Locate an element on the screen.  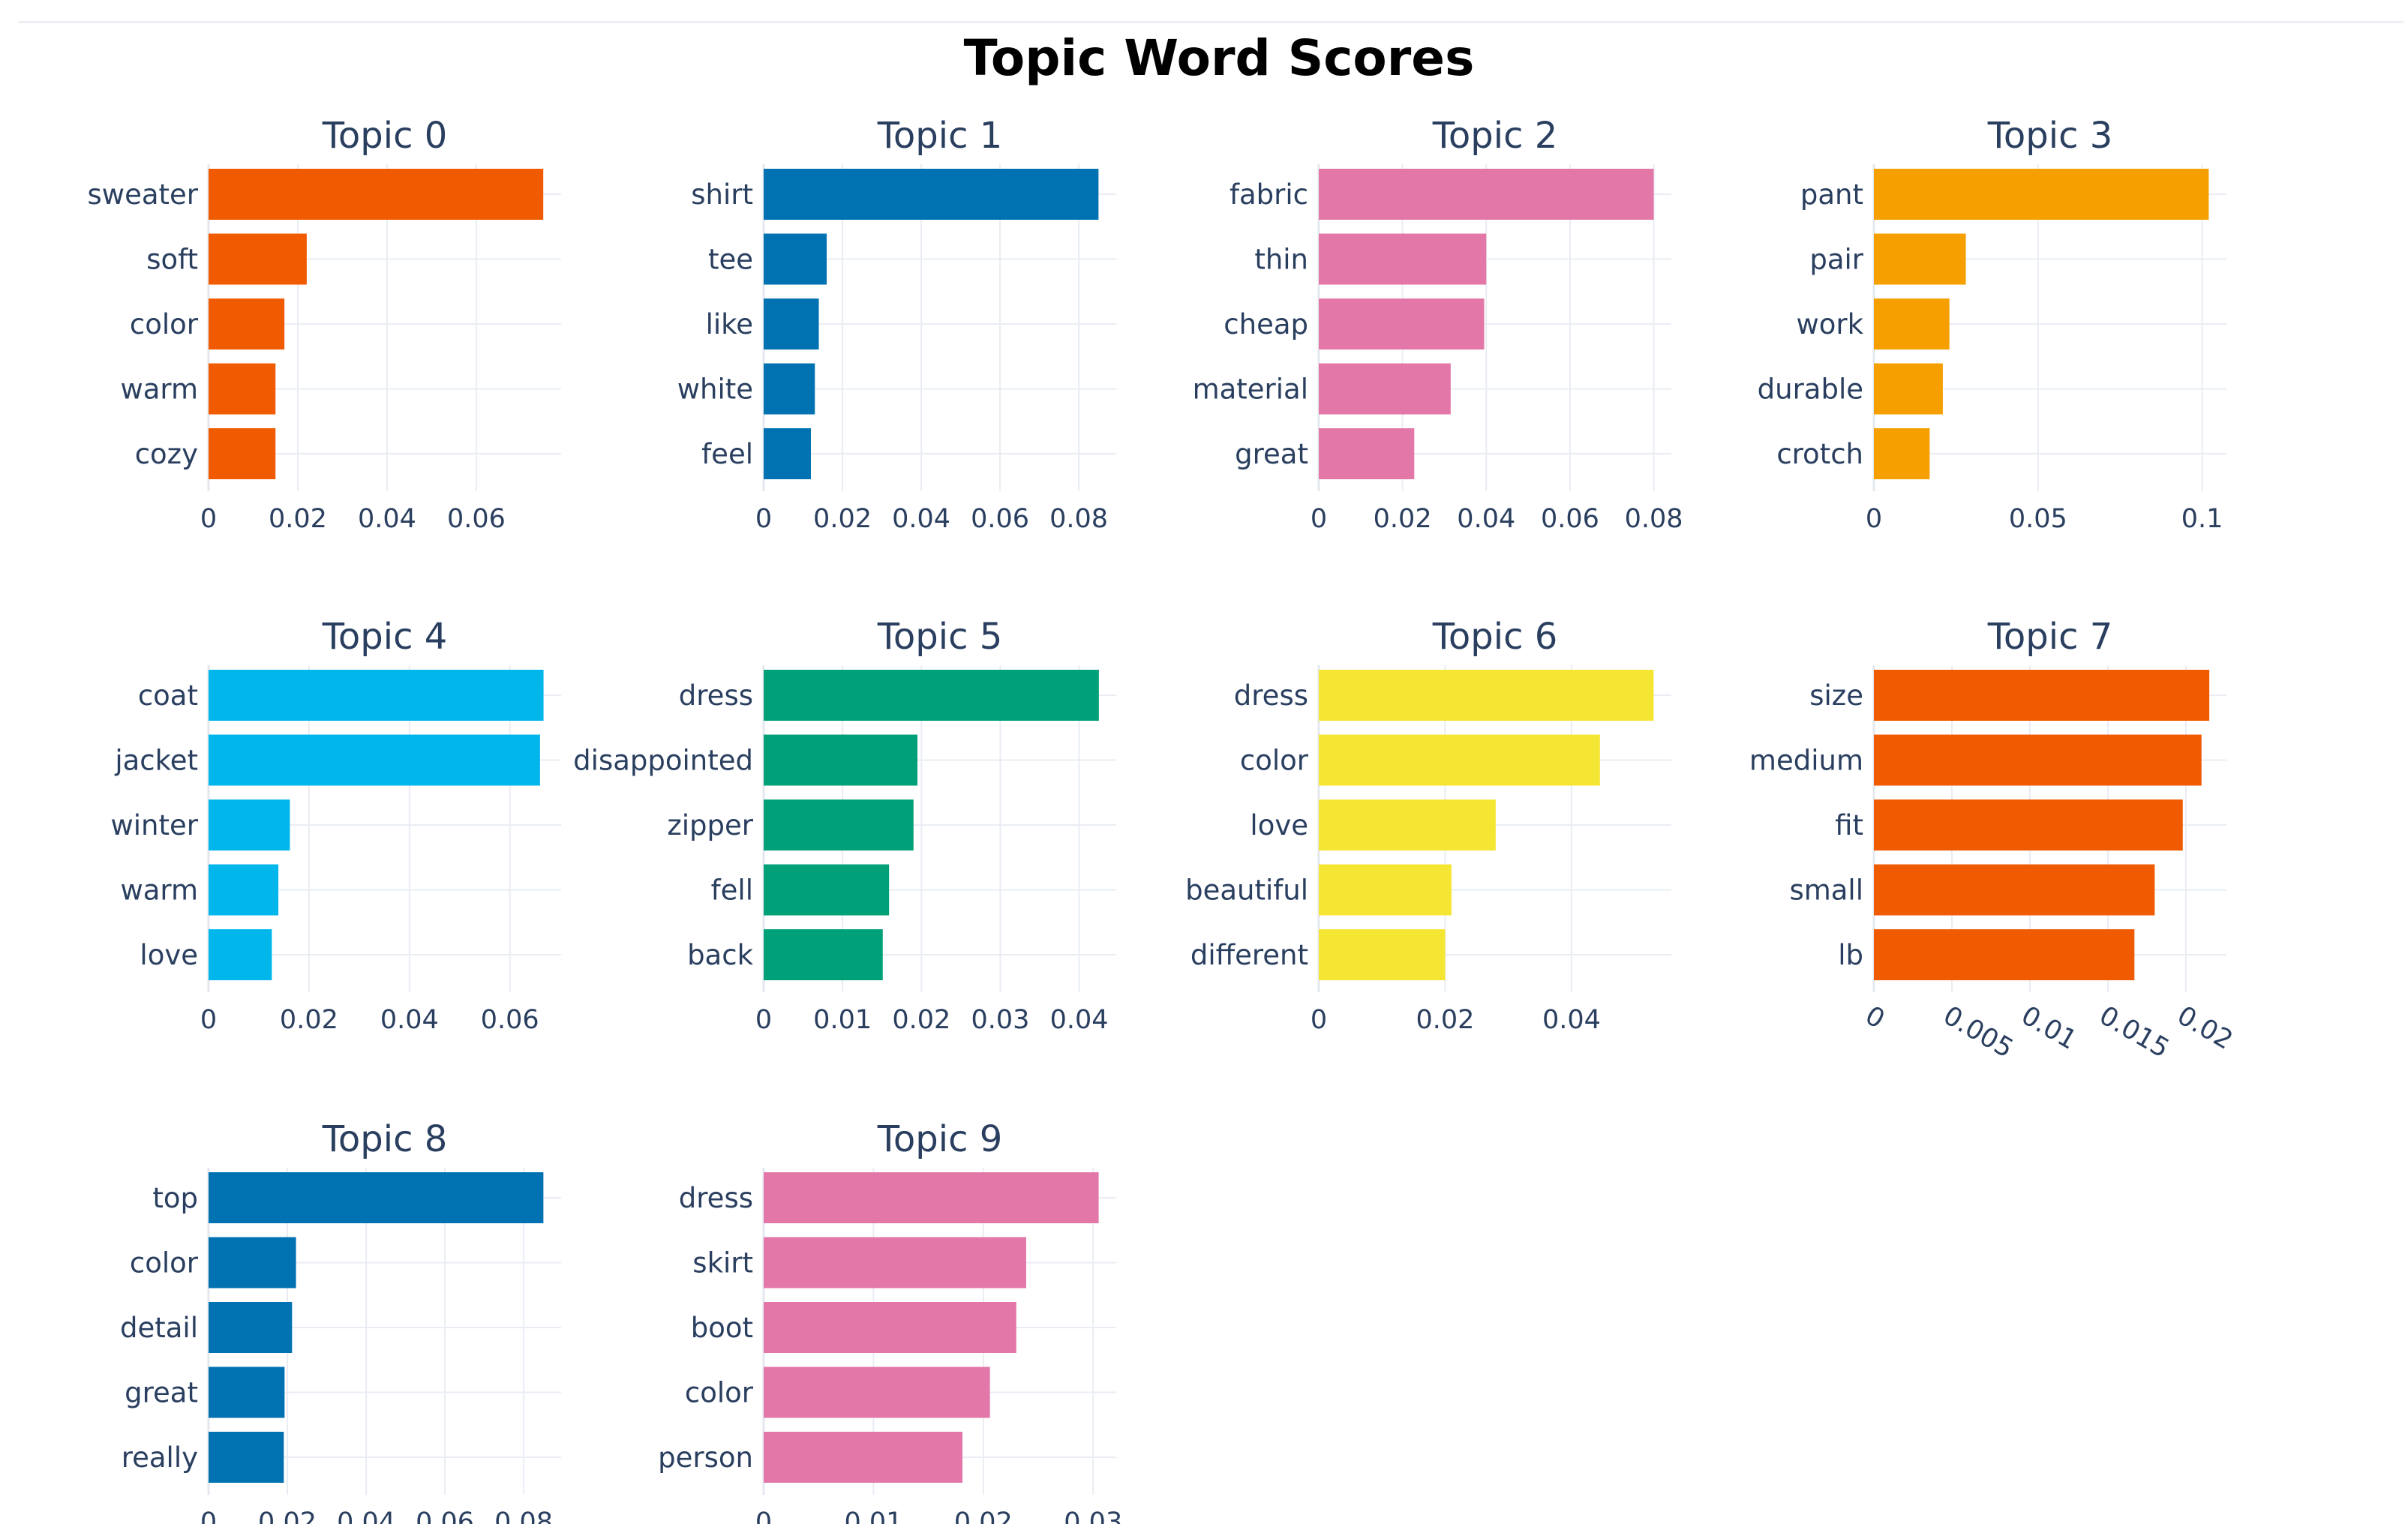
bar-dress is located at coordinates (932, 1197).